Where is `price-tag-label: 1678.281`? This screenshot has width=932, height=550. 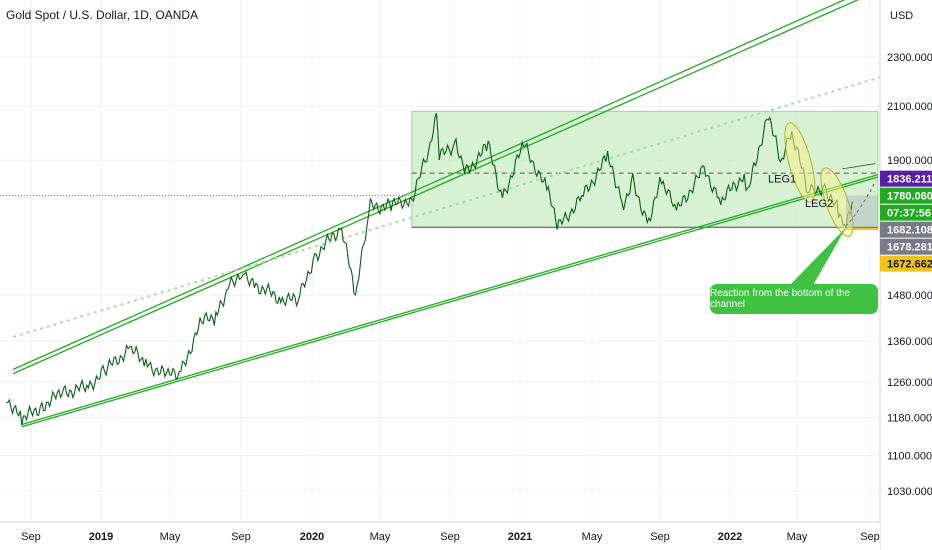 price-tag-label: 1678.281 is located at coordinates (909, 248).